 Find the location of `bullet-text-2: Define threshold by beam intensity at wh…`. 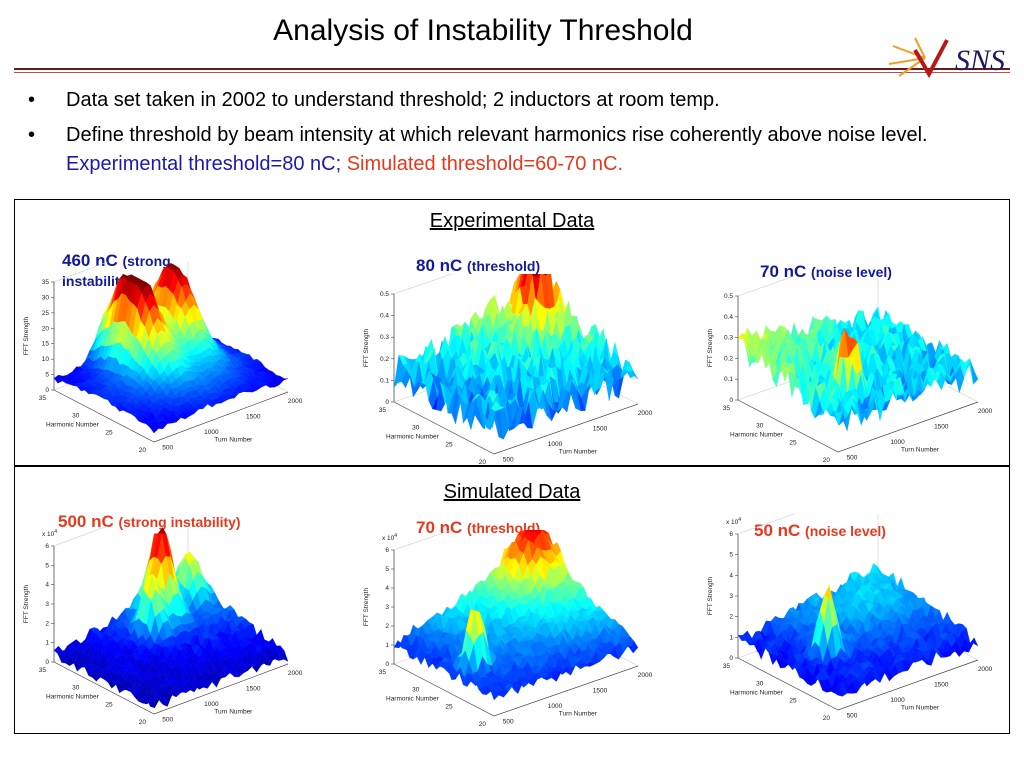

bullet-text-2: Define threshold by beam intensity at wh… is located at coordinates (497, 149).